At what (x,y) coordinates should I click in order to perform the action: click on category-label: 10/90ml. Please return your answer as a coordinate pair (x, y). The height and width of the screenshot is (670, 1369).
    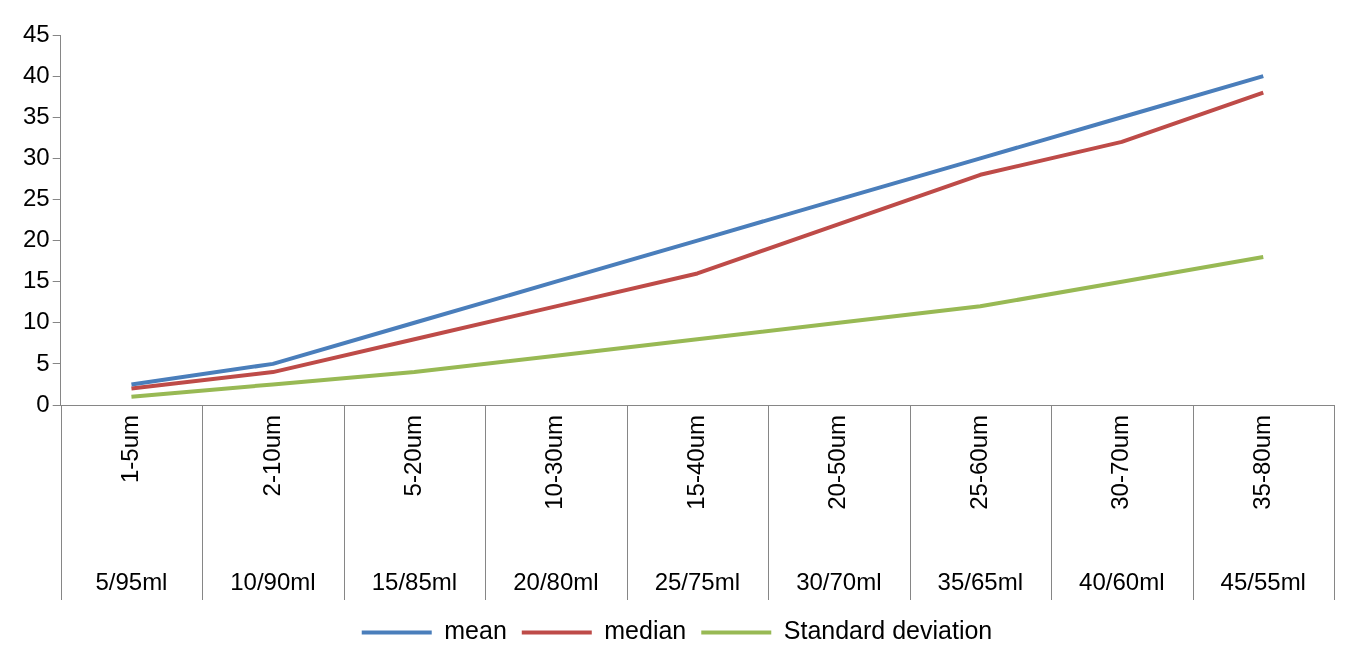
    Looking at the image, I should click on (273, 581).